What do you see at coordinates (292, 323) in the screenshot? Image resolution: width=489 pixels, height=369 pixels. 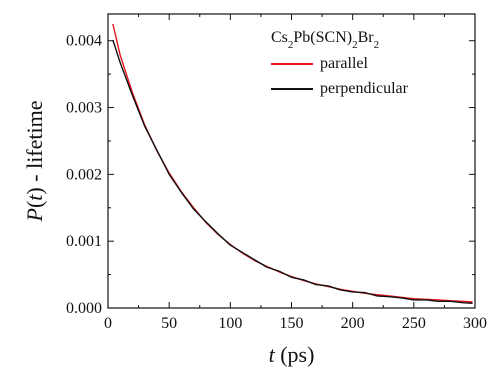 I see `x-tick-label: 150` at bounding box center [292, 323].